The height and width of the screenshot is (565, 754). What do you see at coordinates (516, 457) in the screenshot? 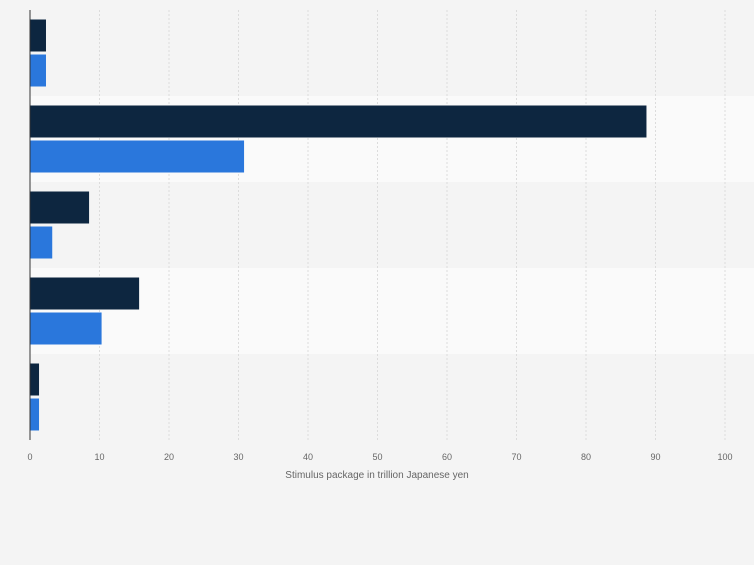
I see `x-tick-label: 70` at bounding box center [516, 457].